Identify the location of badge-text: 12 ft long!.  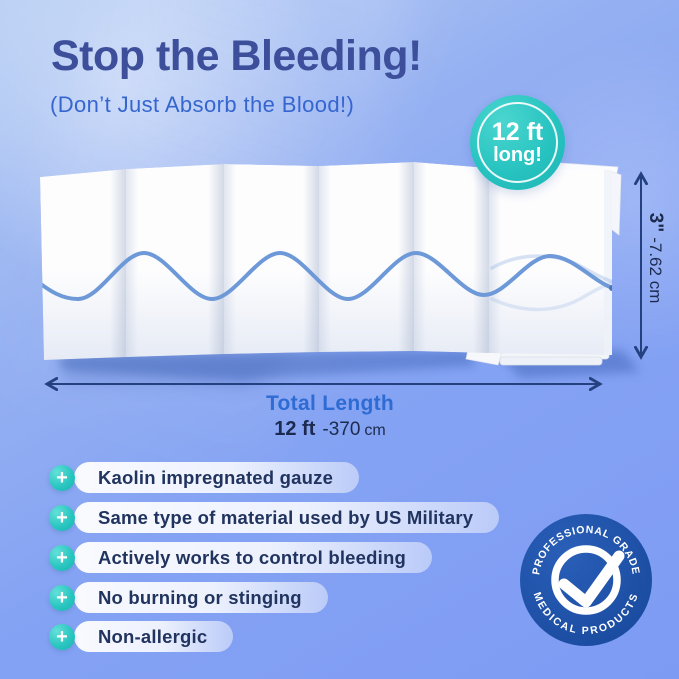
(517, 142).